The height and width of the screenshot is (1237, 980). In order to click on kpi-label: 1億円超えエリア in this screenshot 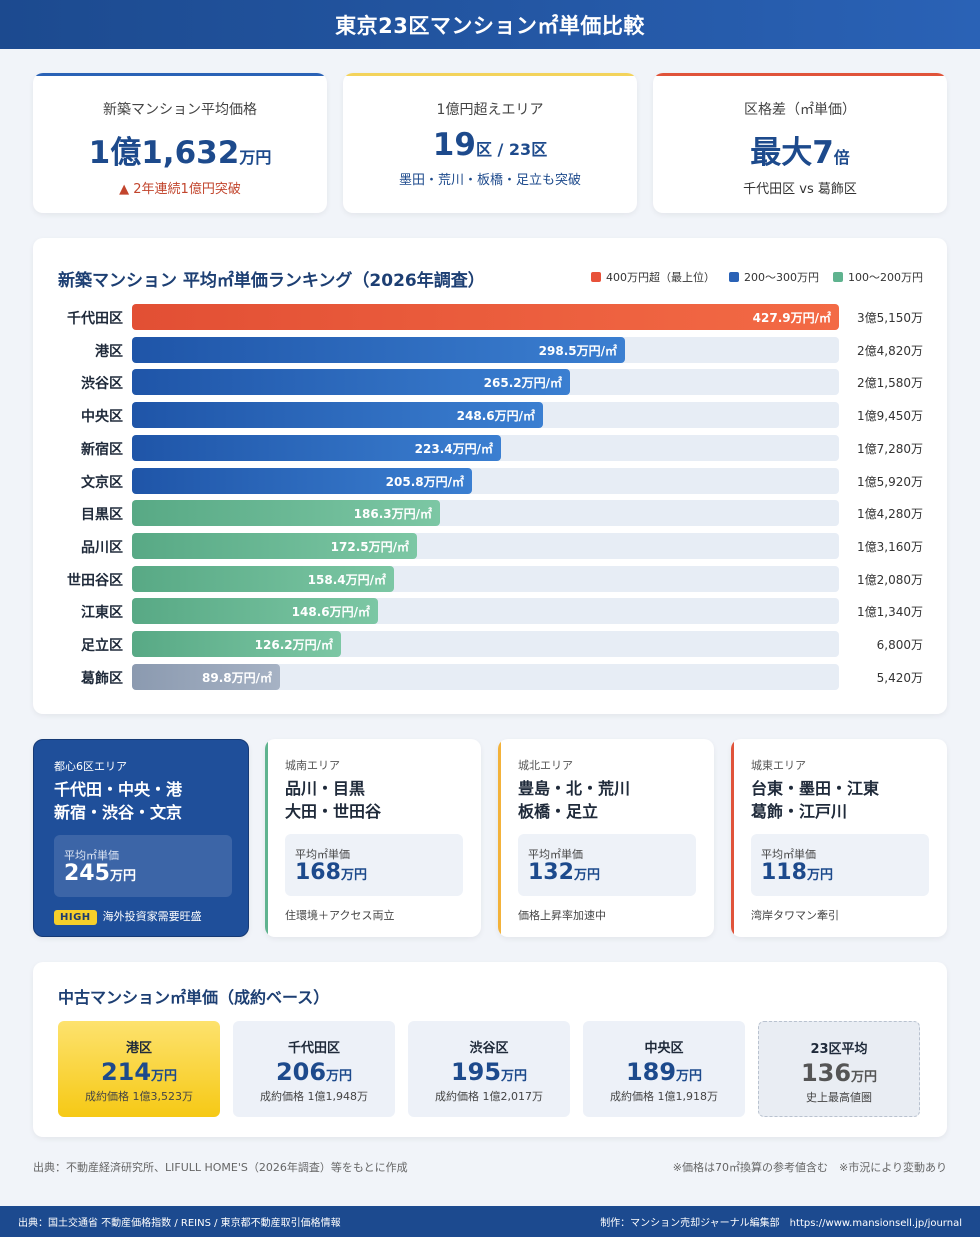, I will do `click(490, 110)`.